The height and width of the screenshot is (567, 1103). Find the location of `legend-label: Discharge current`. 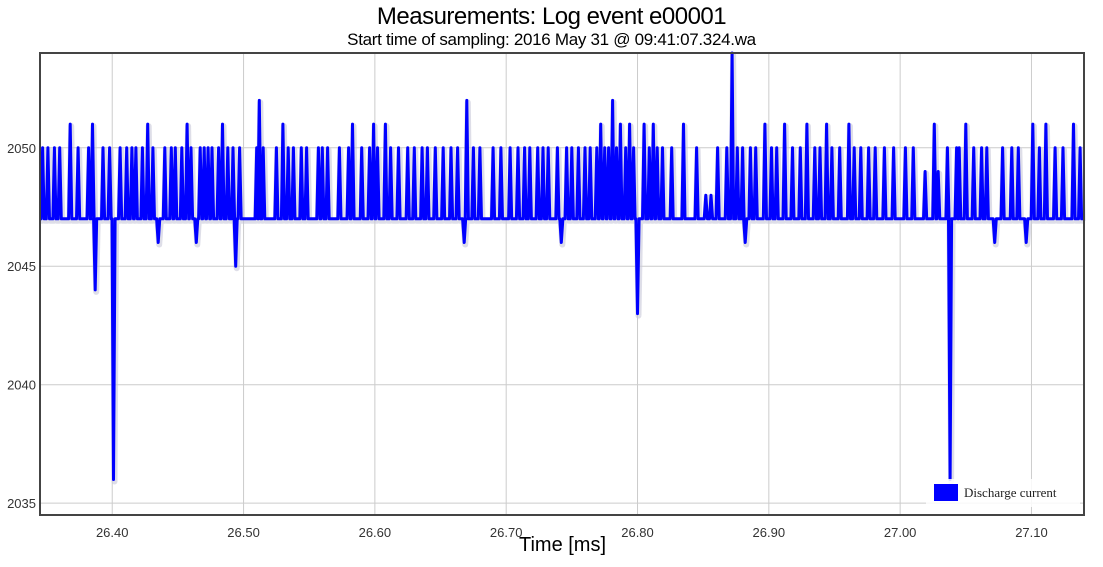

legend-label: Discharge current is located at coordinates (1010, 492).